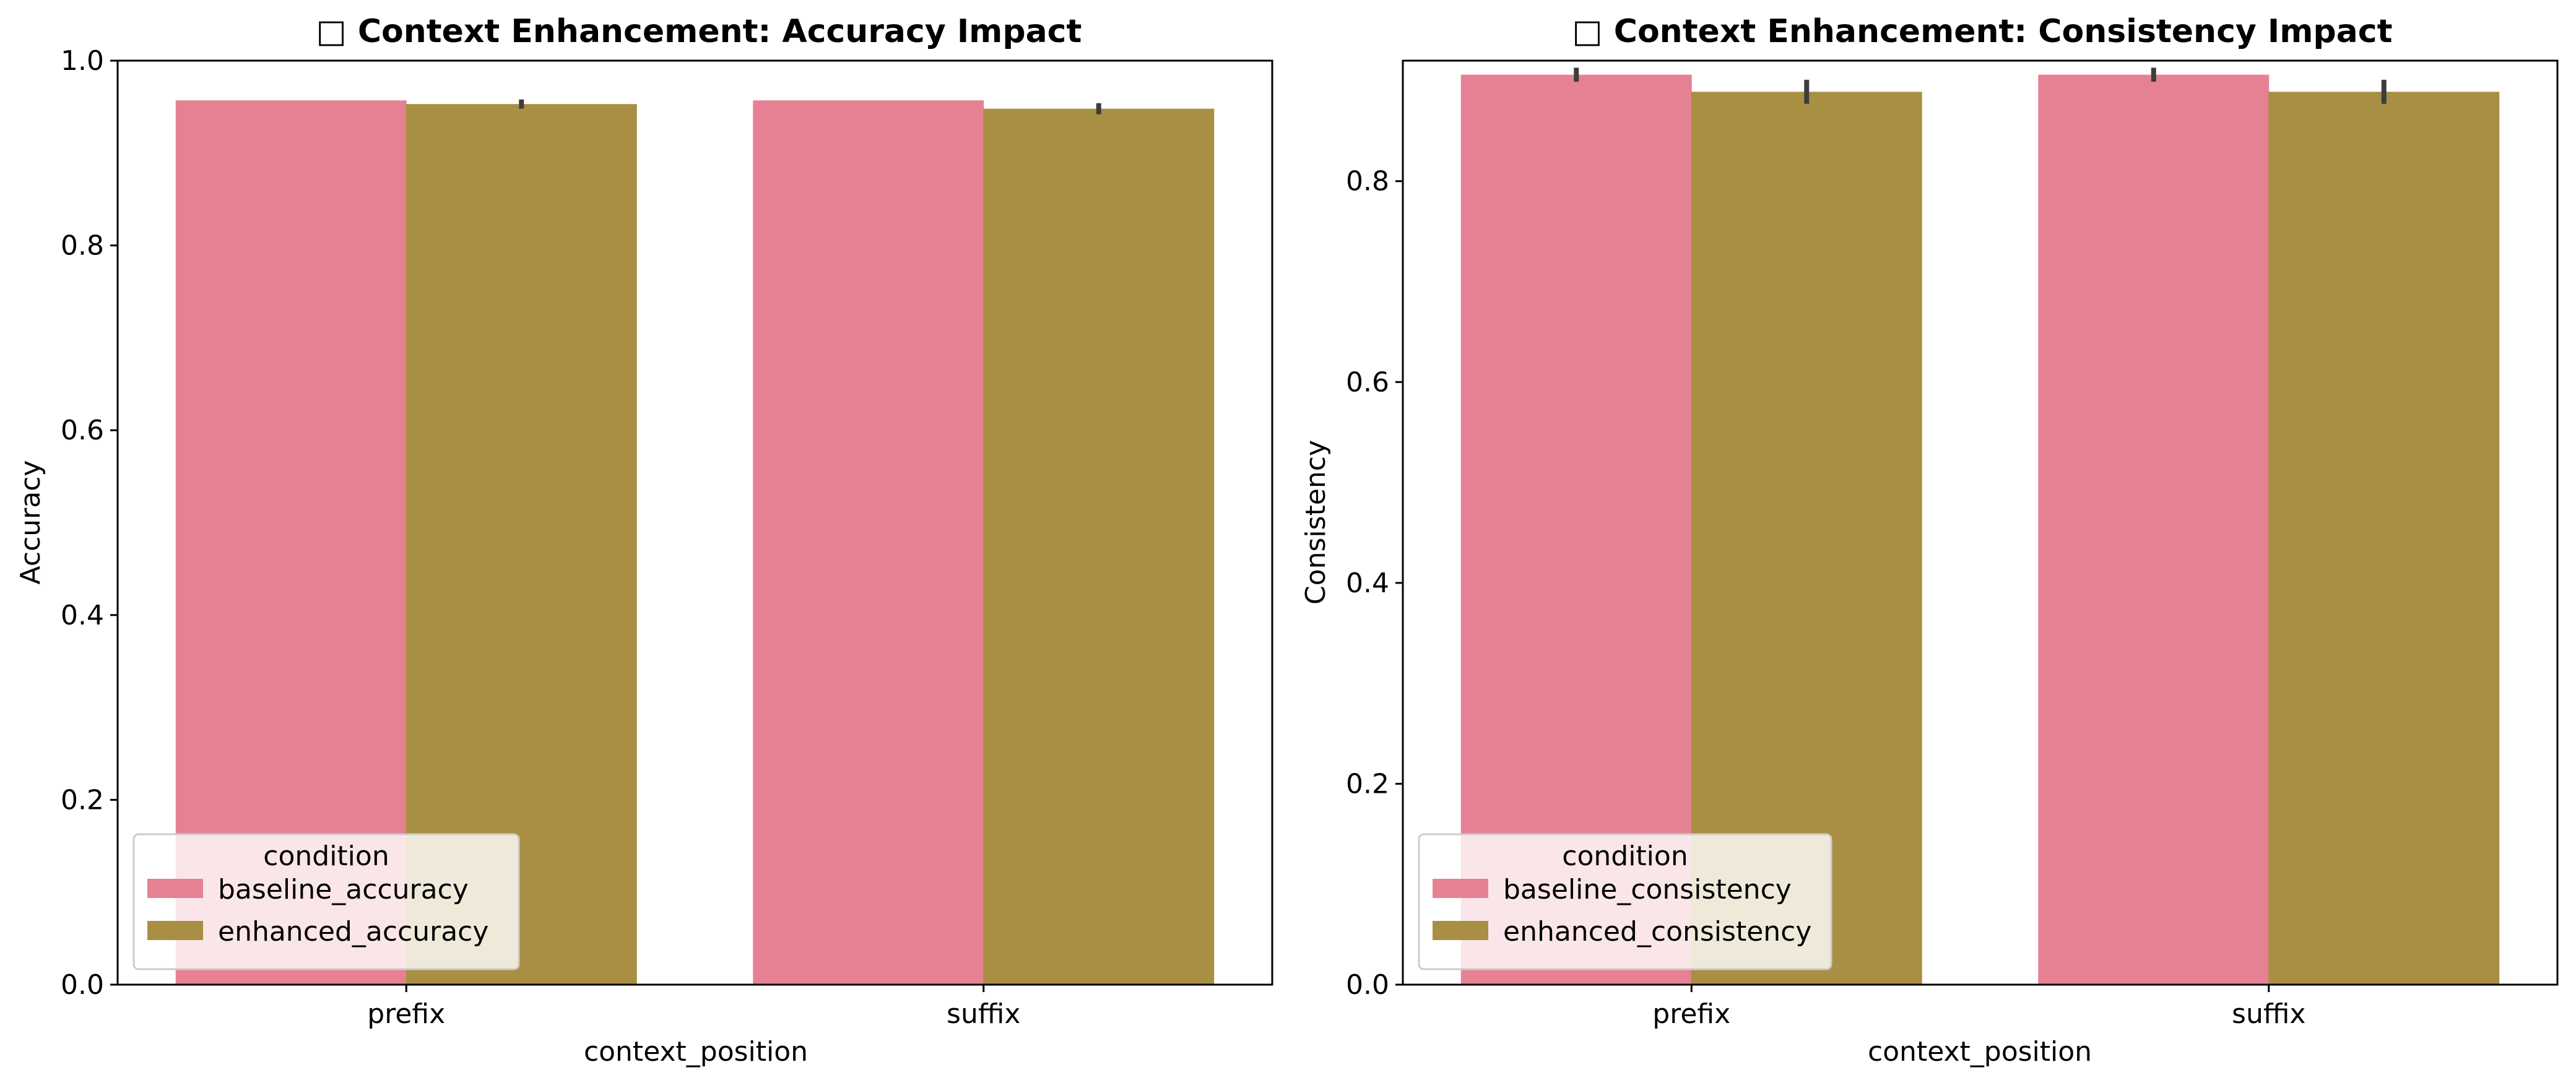  I want to click on bar-baseline_consistency-suffix, so click(2154, 529).